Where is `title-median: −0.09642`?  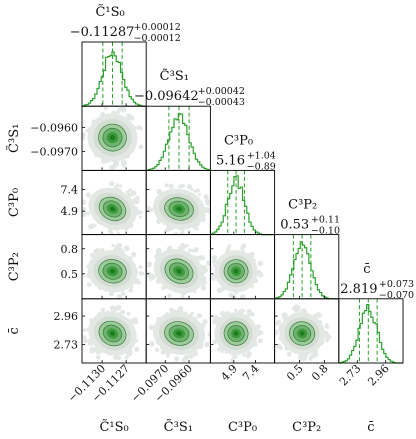 title-median: −0.09642 is located at coordinates (166, 96).